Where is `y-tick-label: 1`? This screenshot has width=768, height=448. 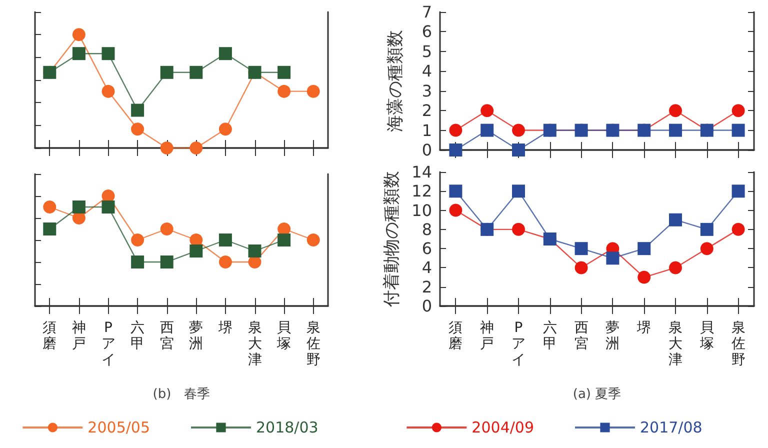
y-tick-label: 1 is located at coordinates (427, 130).